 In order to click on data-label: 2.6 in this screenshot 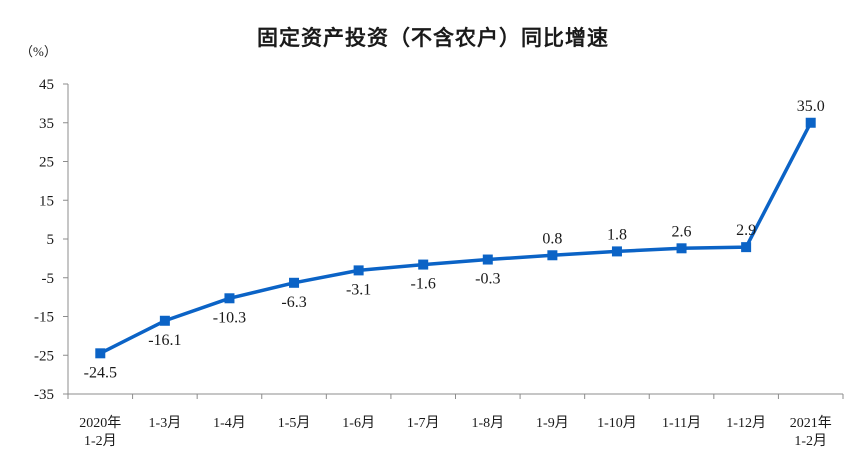, I will do `click(682, 231)`.